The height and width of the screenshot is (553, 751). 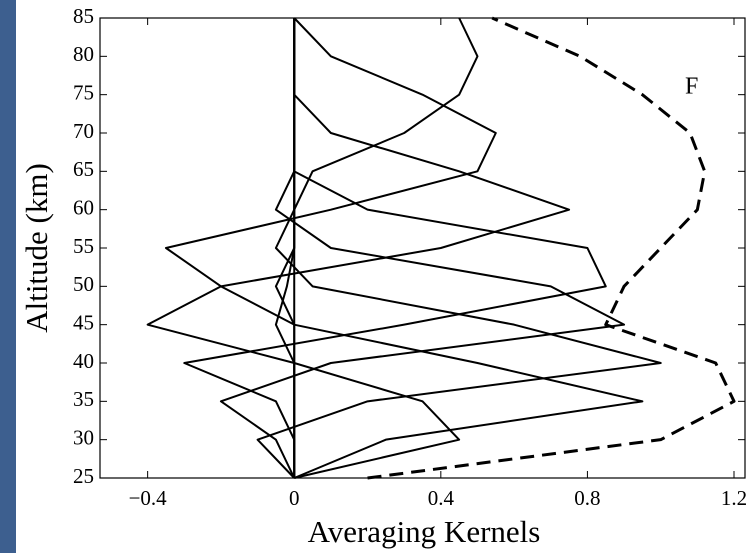 I want to click on y-tick-label: 45, so click(x=83, y=322).